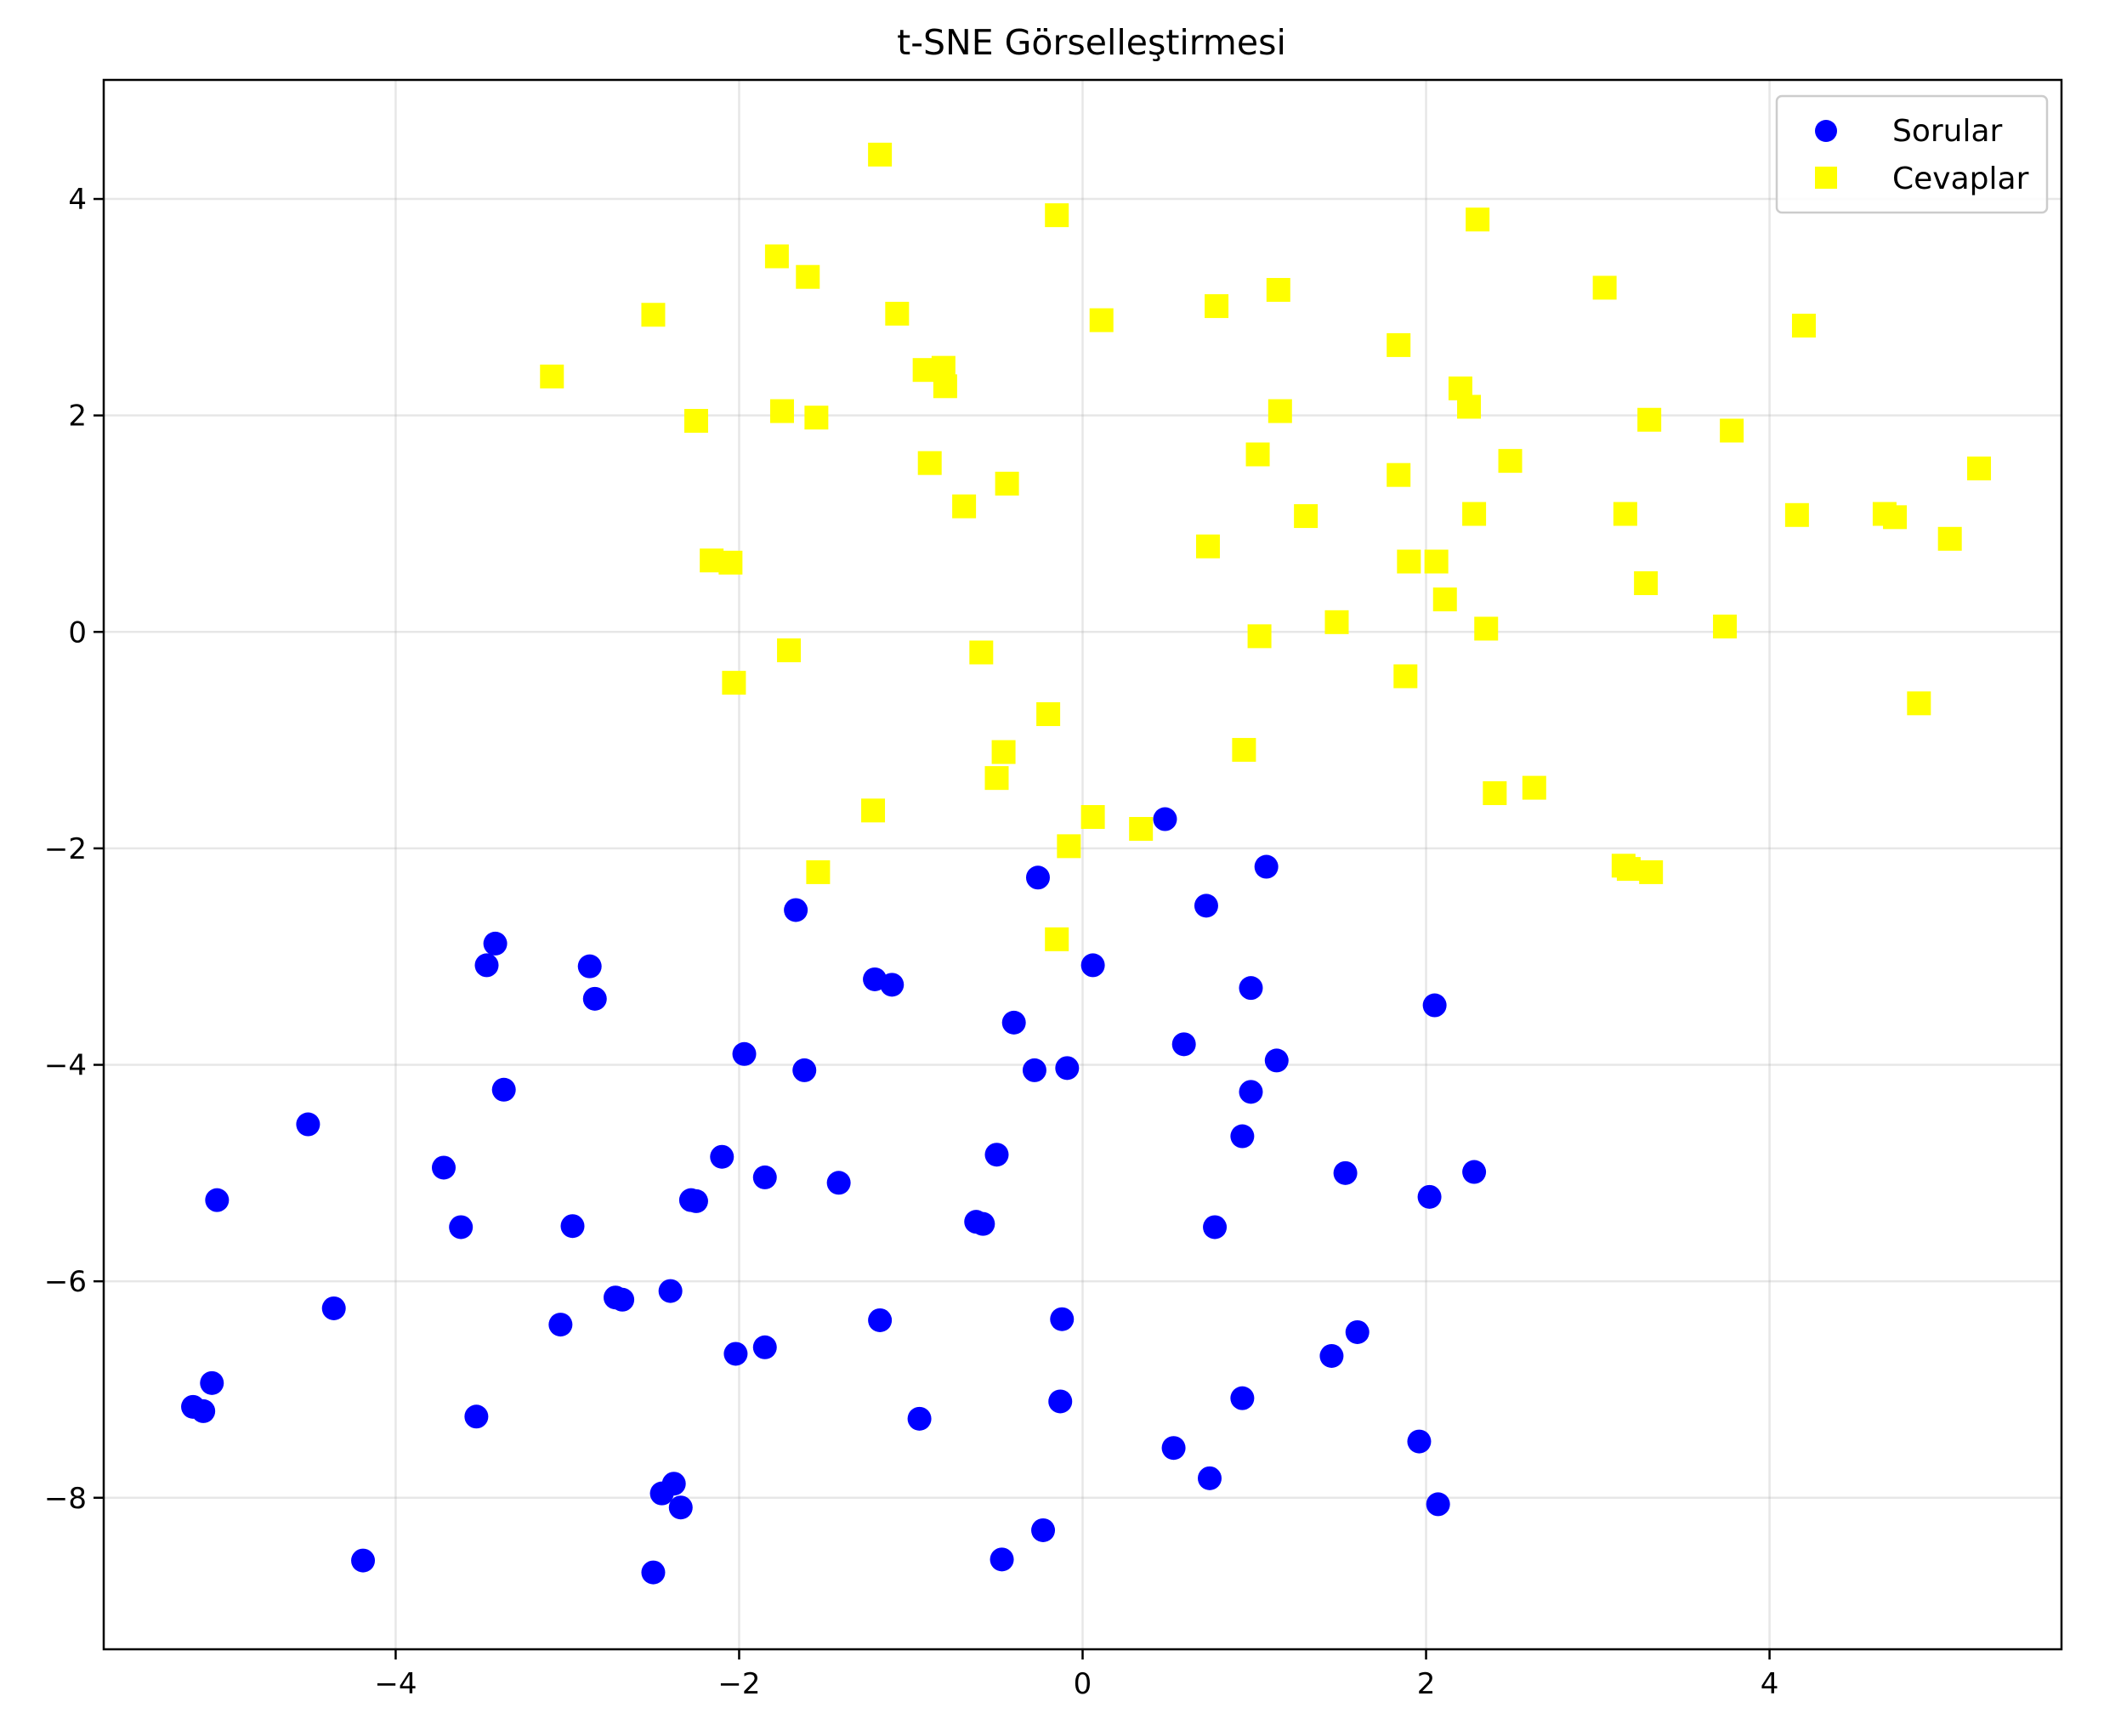 Image resolution: width=2104 pixels, height=1736 pixels. I want to click on x-tick-label: 4, so click(1770, 1684).